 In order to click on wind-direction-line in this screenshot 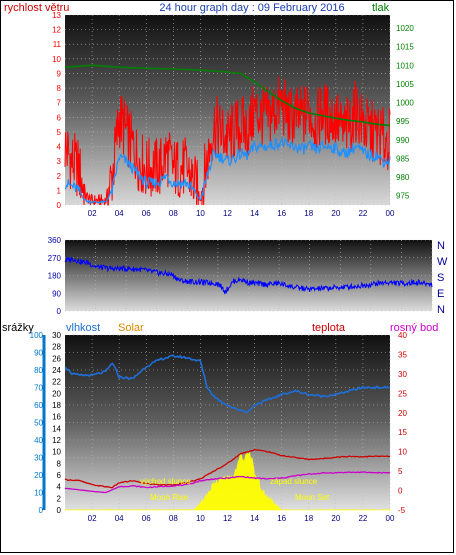, I will do `click(248, 275)`.